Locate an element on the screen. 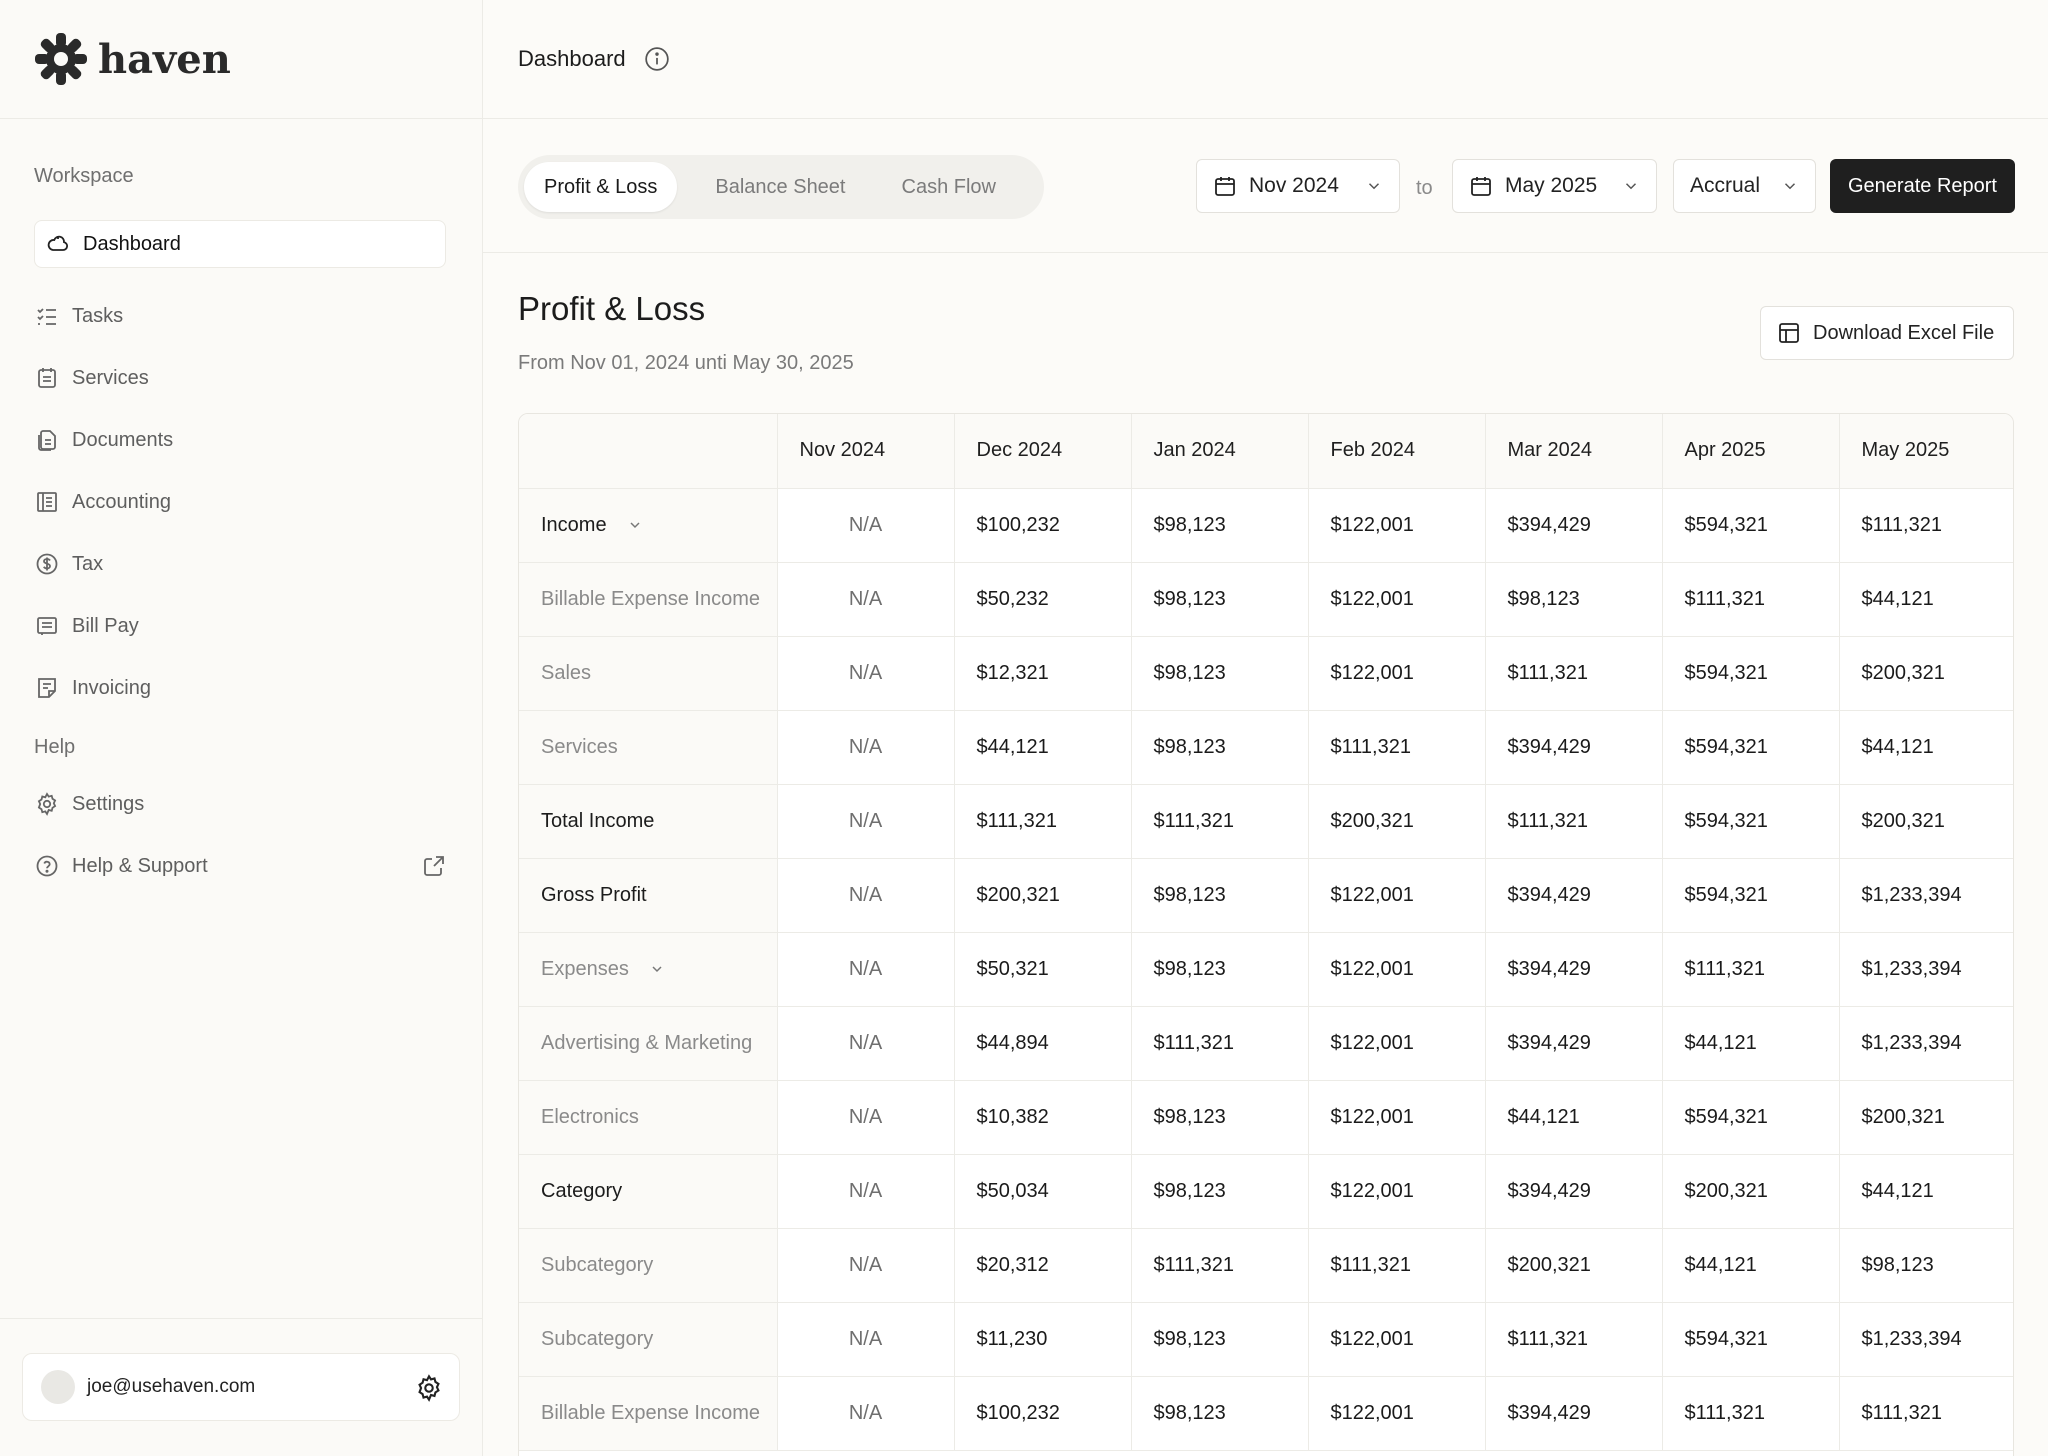 The image size is (2048, 1456). generate-report-button: Generate Report is located at coordinates (1922, 186).